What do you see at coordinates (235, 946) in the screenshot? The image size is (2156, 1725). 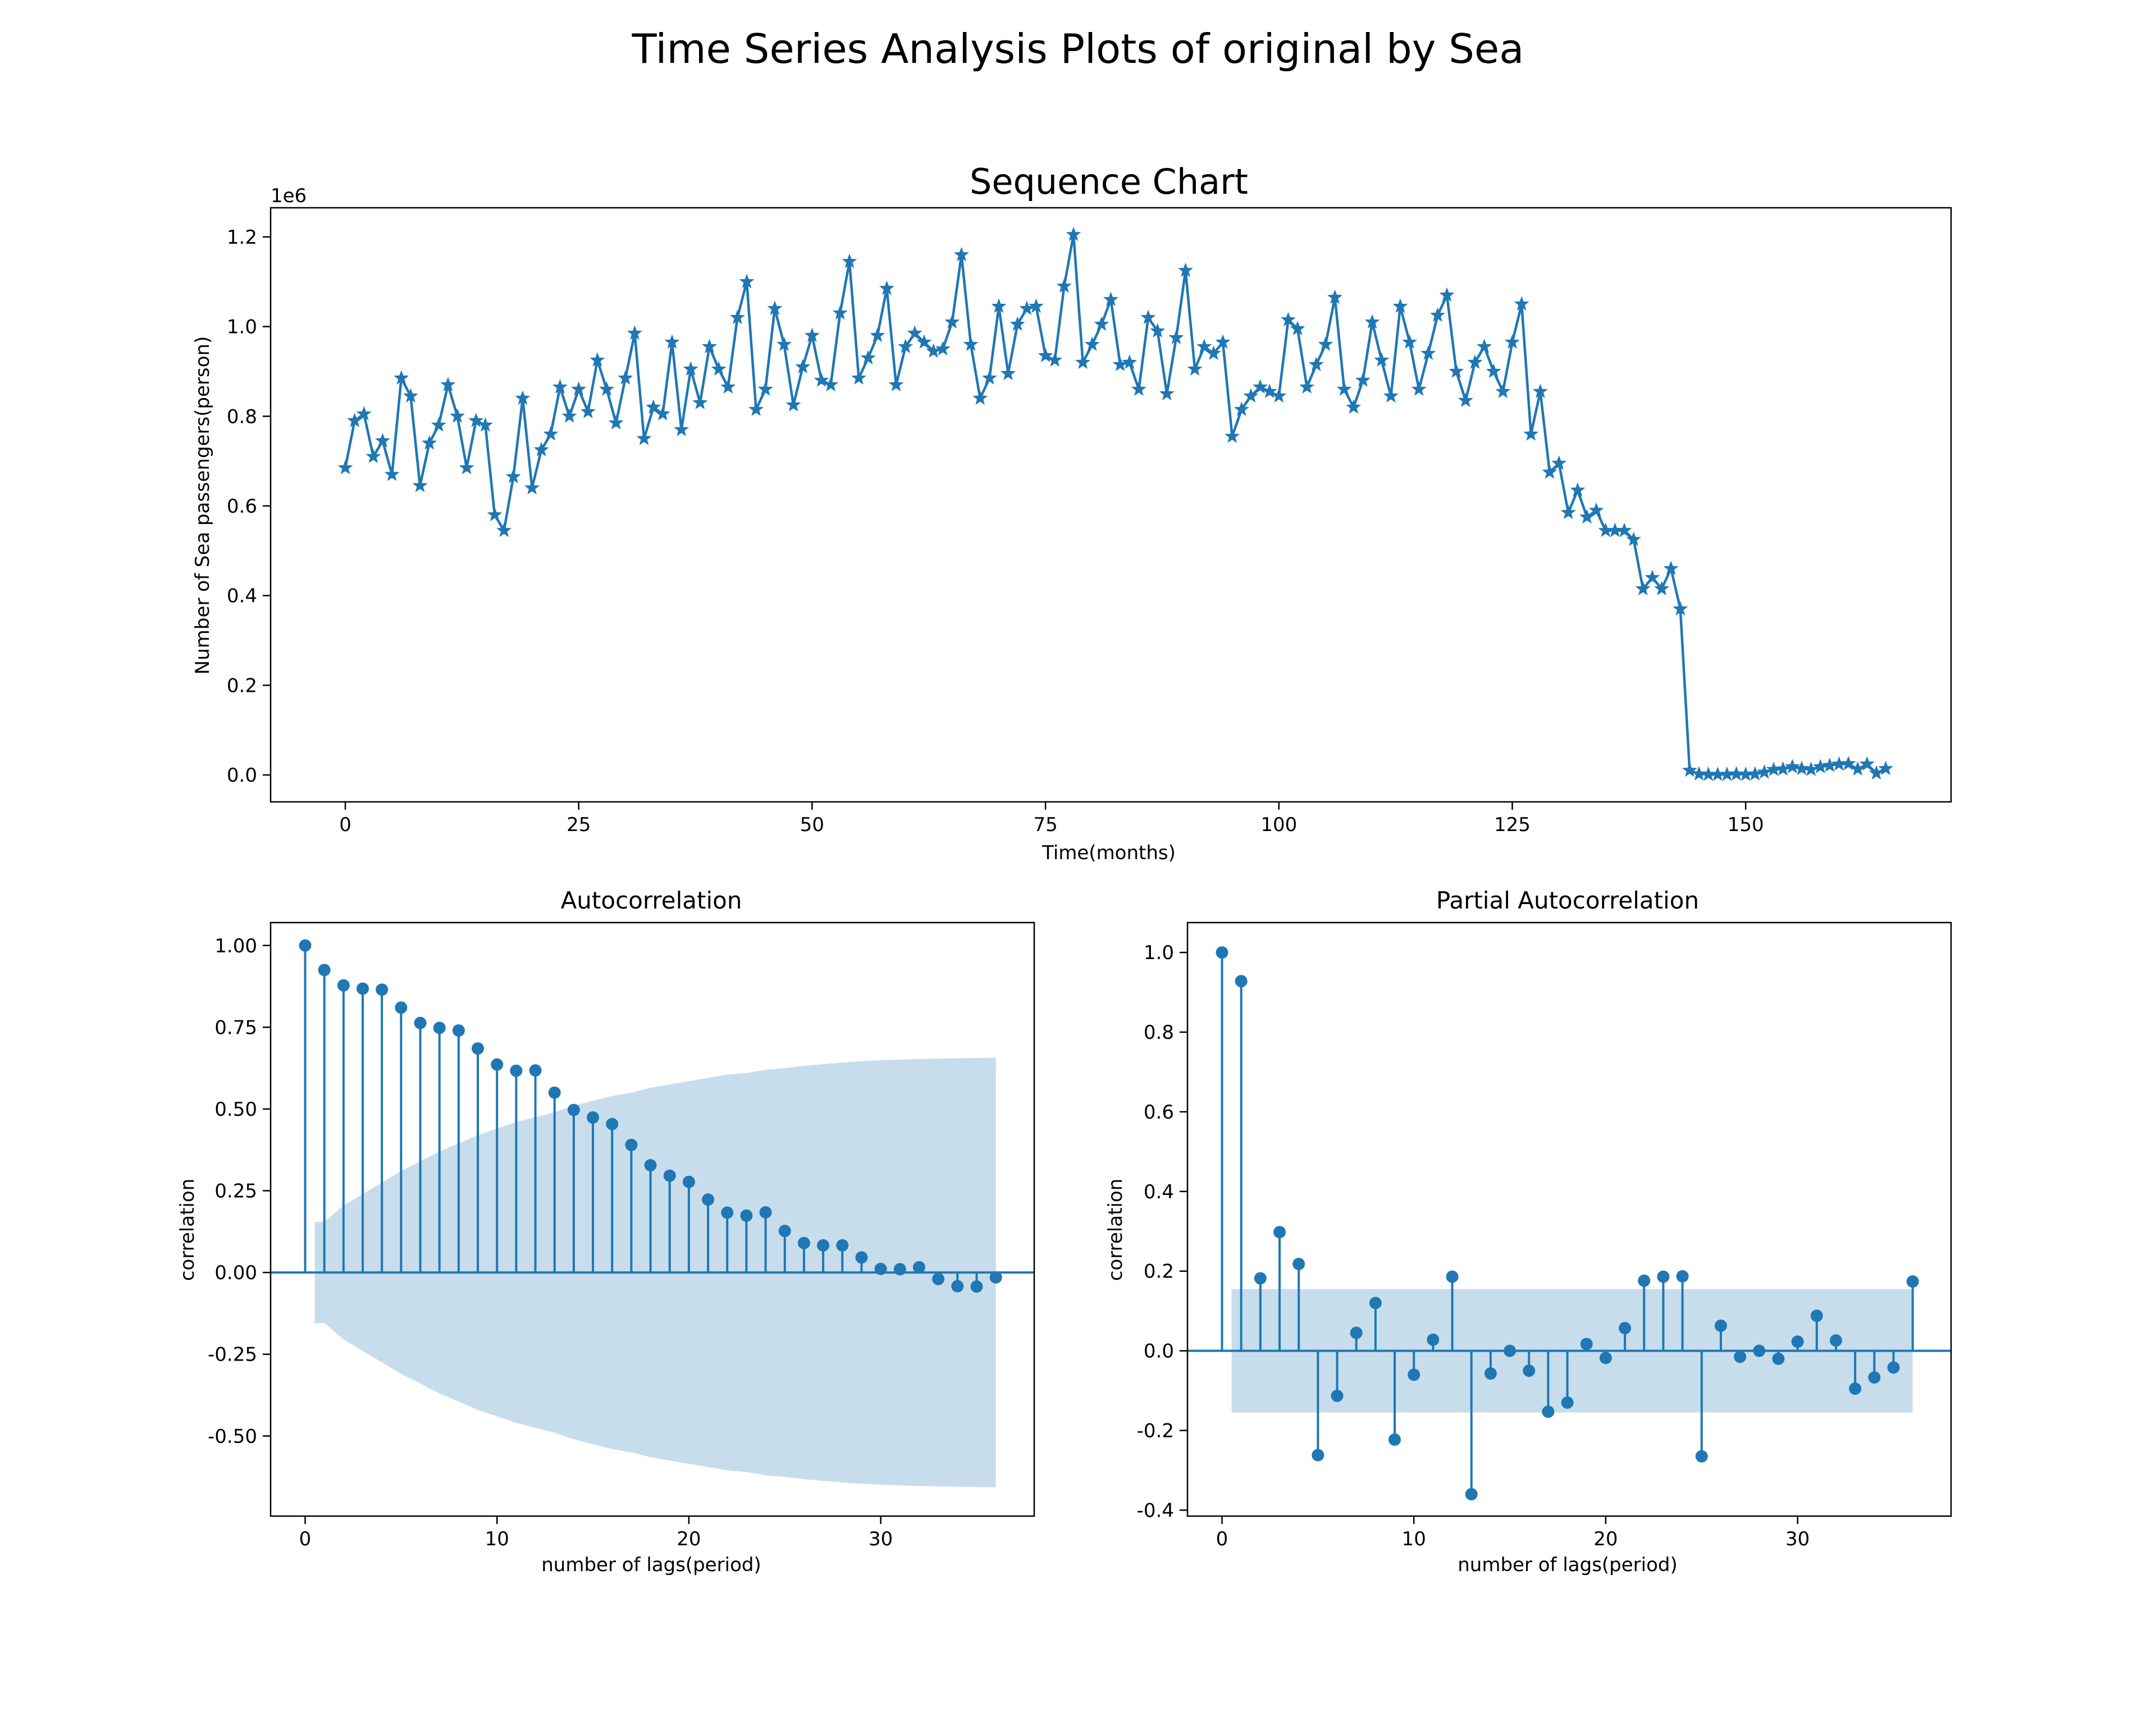 I see `acf-ytick-label: 1.00` at bounding box center [235, 946].